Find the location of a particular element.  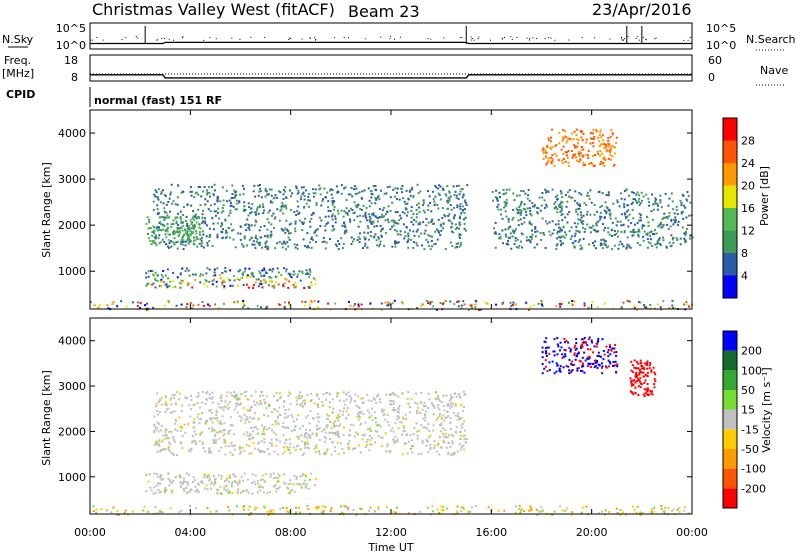

nsky-line is located at coordinates (391, 43).